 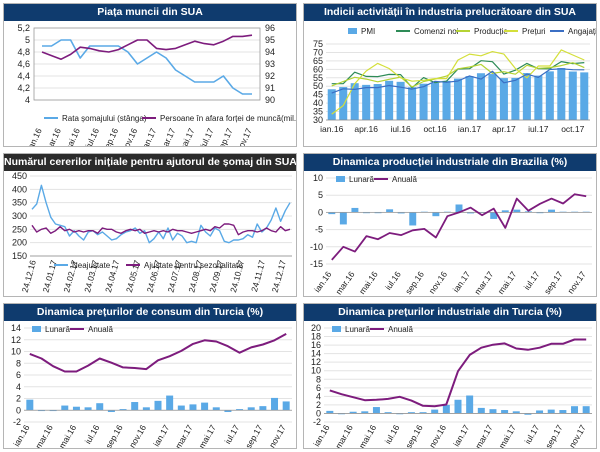 What do you see at coordinates (27, 40) in the screenshot?
I see `y-tick-label-left: 5` at bounding box center [27, 40].